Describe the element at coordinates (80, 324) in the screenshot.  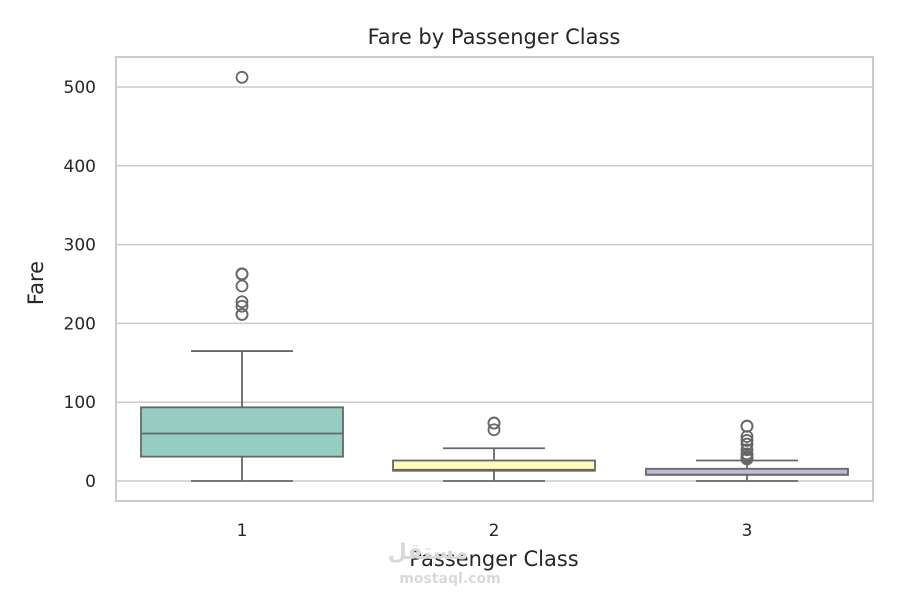
I see `y-tick-200: 200` at that location.